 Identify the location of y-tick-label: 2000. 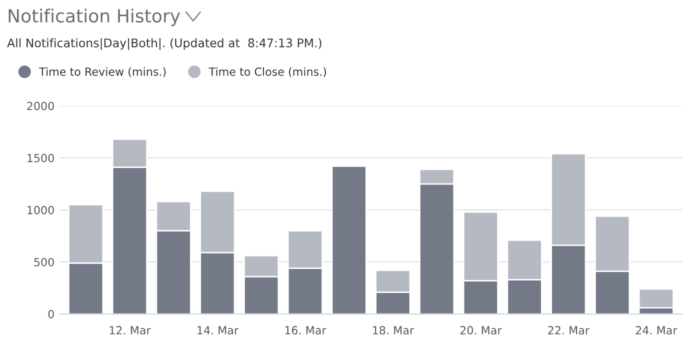
(40, 106).